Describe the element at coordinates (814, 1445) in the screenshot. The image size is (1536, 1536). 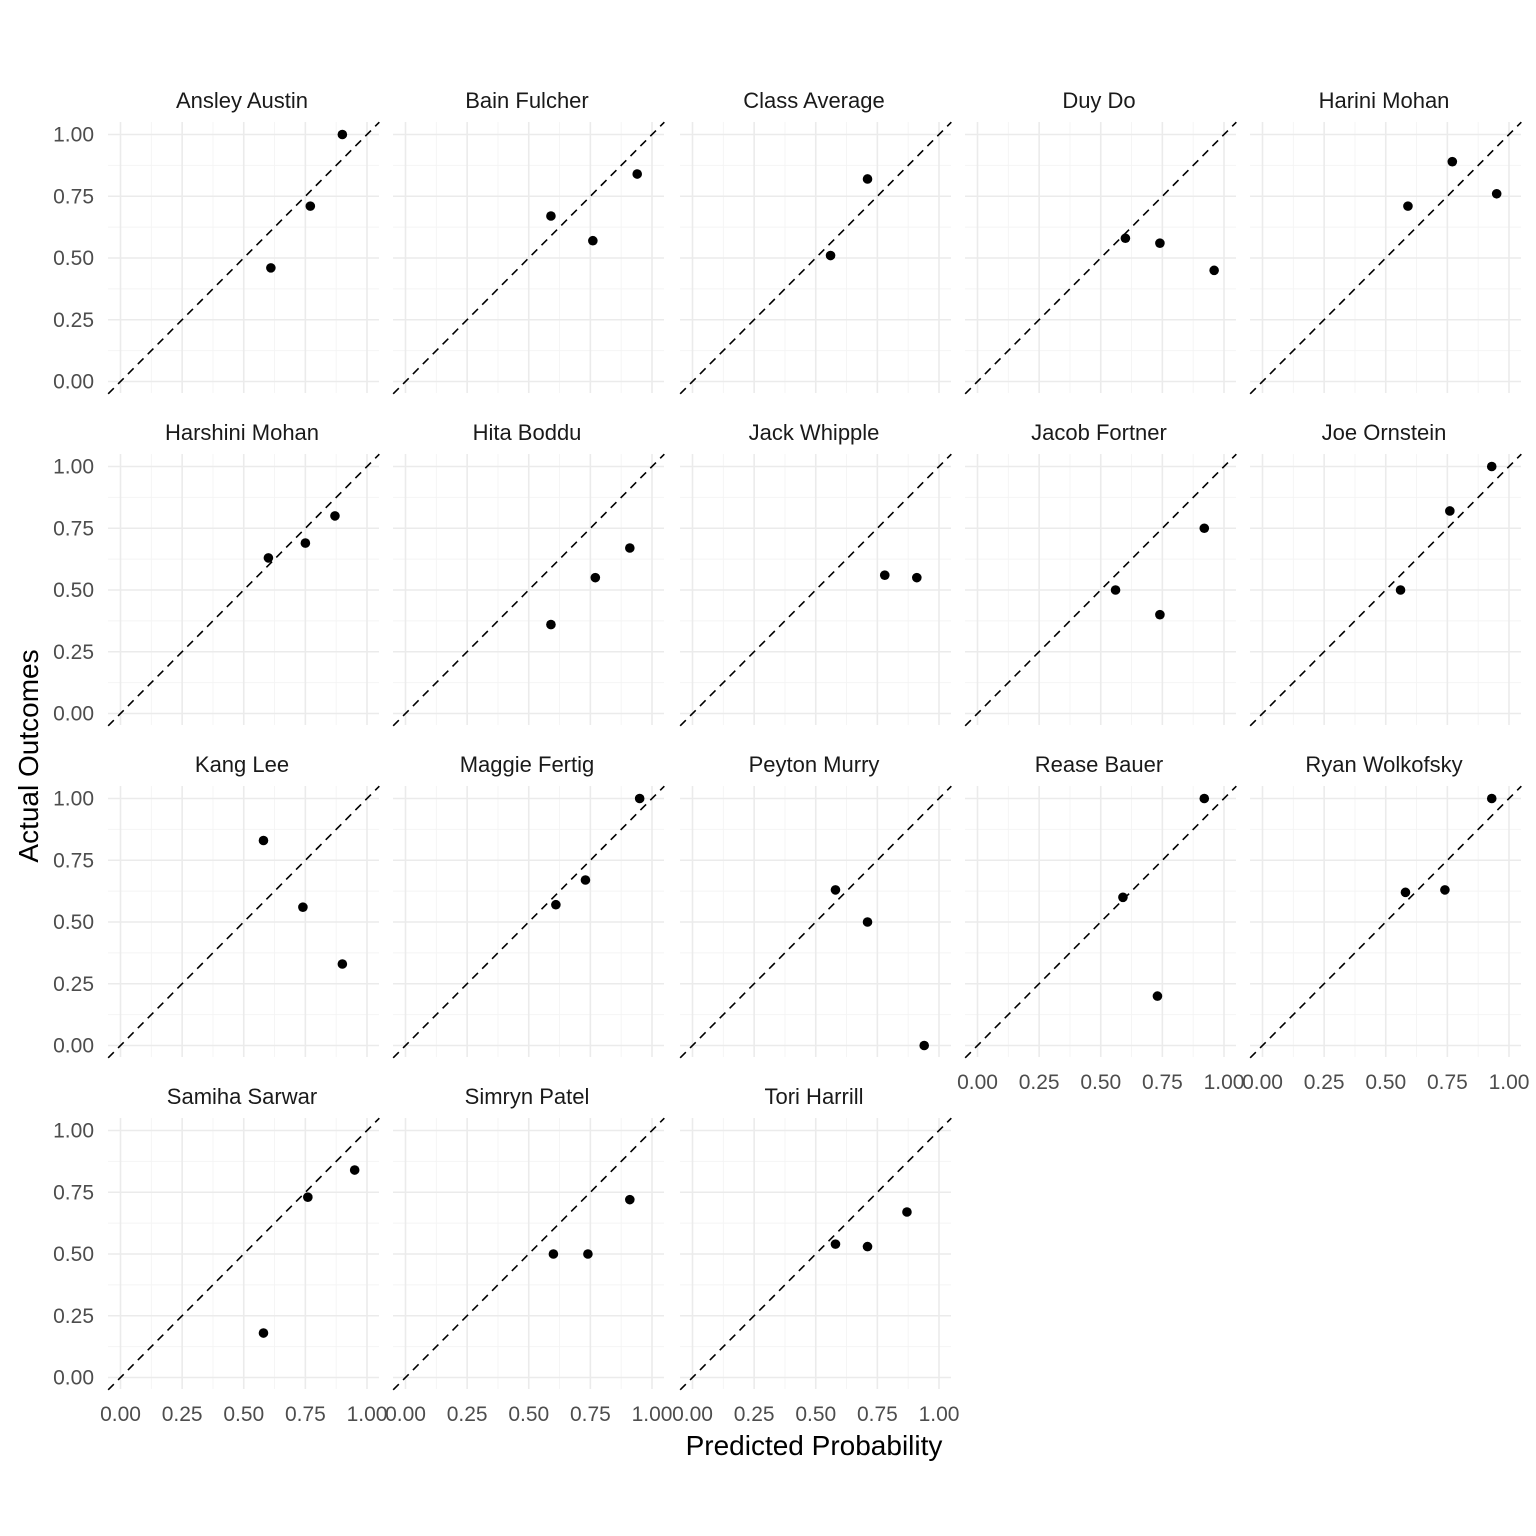
I see `x-axis-title: Predicted Probability` at that location.